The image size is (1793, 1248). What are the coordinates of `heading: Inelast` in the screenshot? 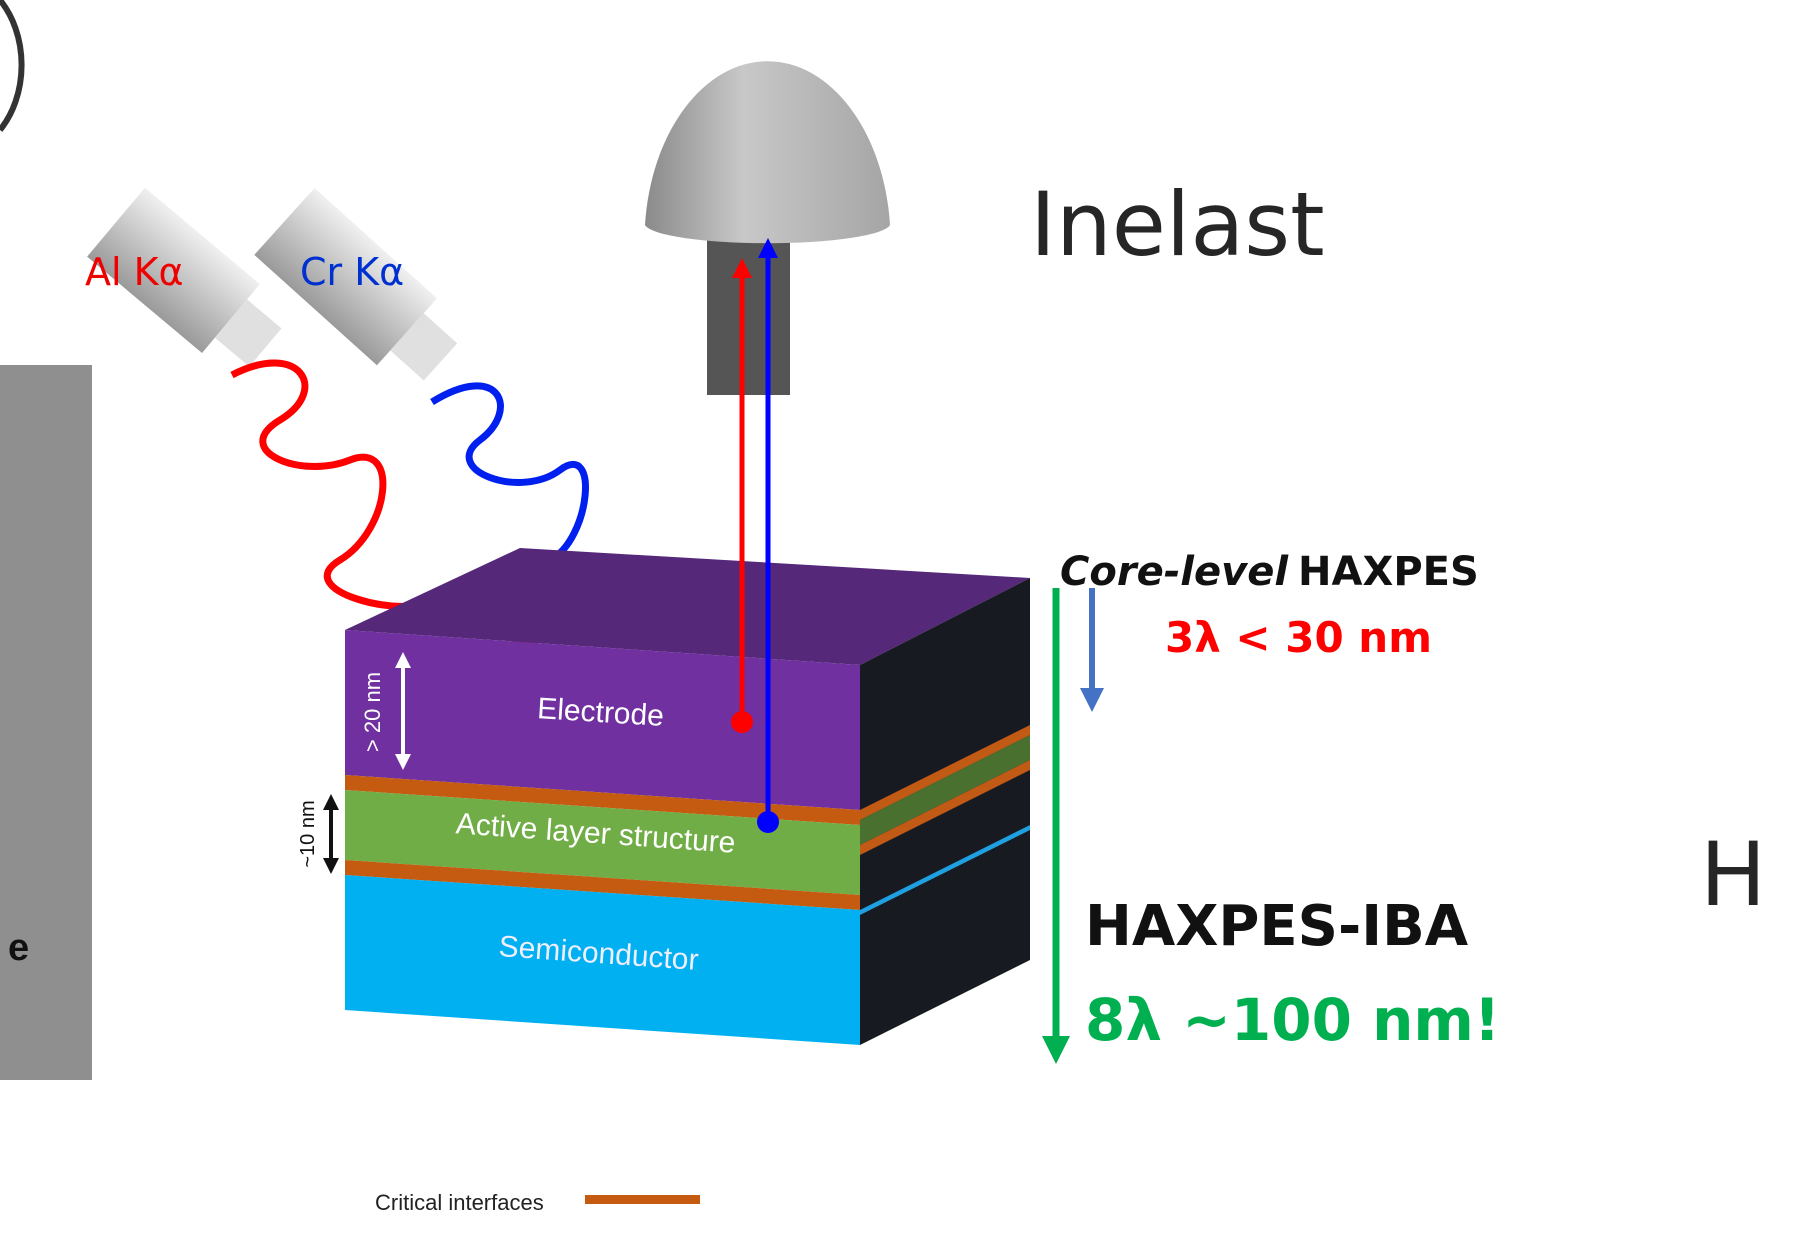 It's located at (1177, 224).